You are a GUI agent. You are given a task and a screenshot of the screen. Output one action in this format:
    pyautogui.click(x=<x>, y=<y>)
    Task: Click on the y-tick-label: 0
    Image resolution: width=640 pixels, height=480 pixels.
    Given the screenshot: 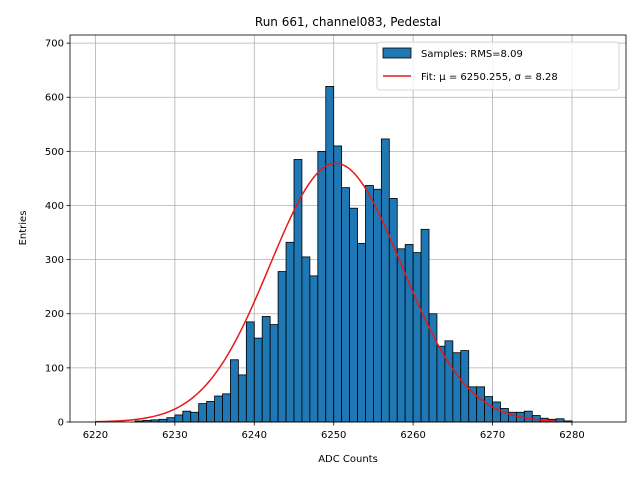 What is the action you would take?
    pyautogui.click(x=61, y=423)
    